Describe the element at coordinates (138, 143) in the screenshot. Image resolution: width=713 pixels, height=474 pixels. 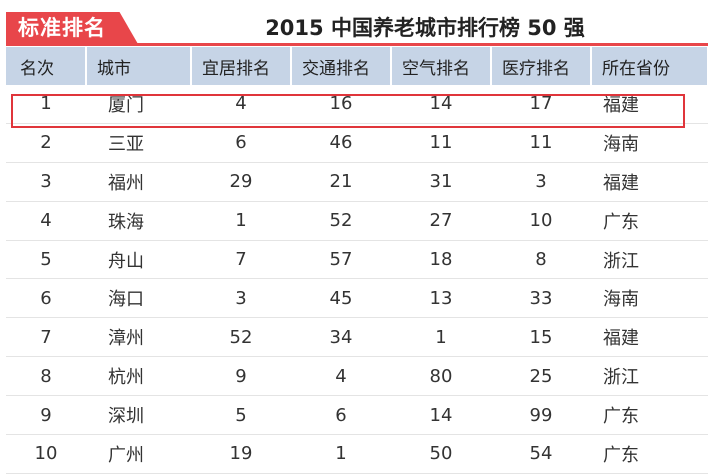
I see `city-cell: 三亚` at that location.